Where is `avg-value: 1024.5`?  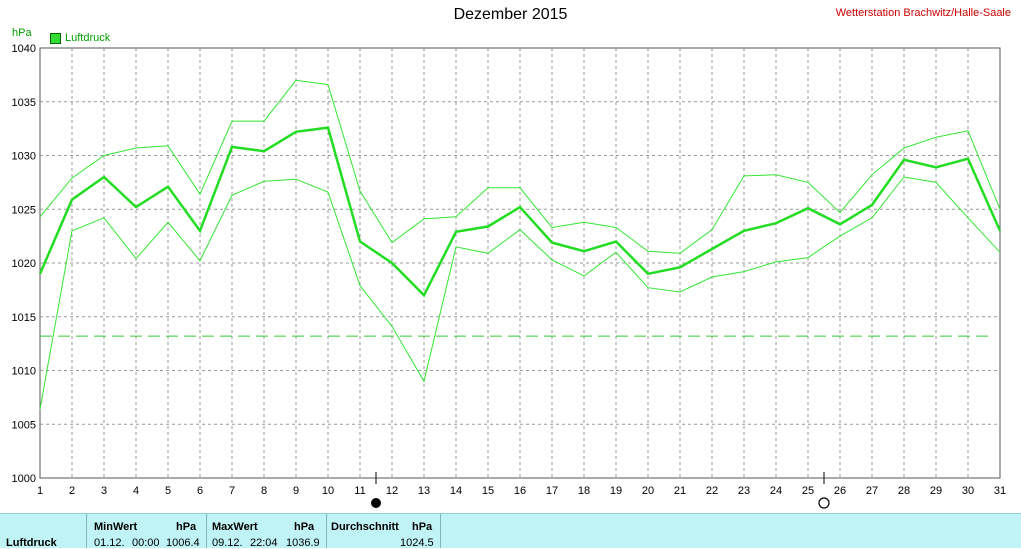 avg-value: 1024.5 is located at coordinates (417, 543).